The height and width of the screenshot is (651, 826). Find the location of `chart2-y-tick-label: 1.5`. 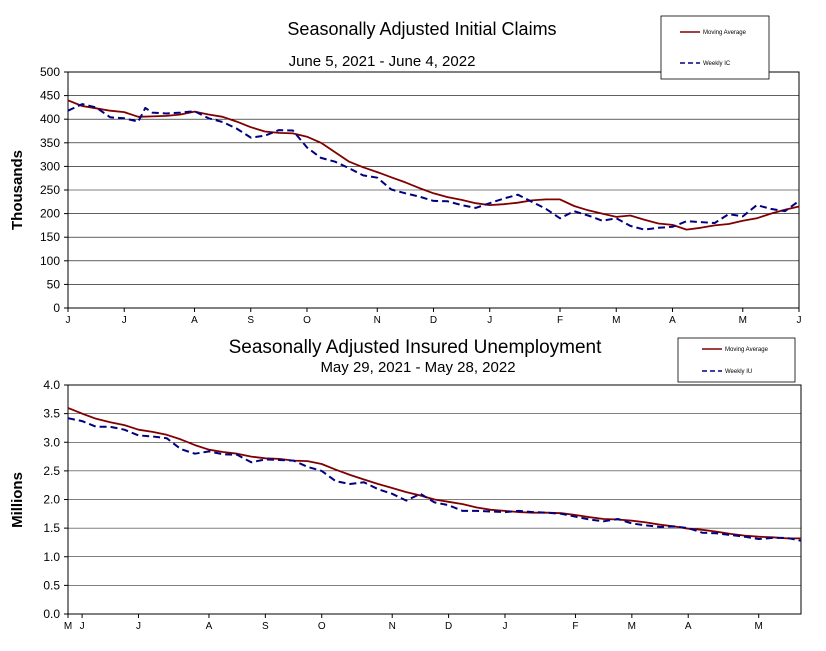

chart2-y-tick-label: 1.5 is located at coordinates (51, 528).